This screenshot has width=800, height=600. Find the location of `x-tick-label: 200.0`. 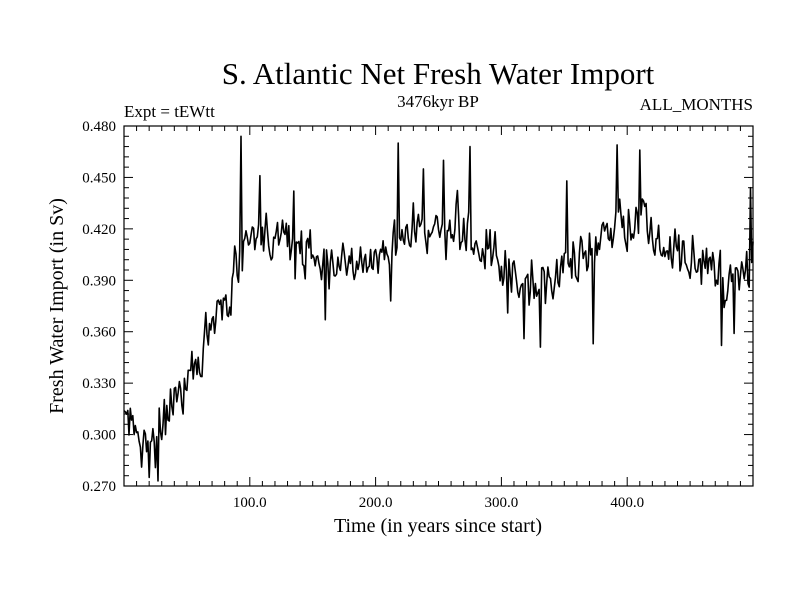

x-tick-label: 200.0 is located at coordinates (376, 503).